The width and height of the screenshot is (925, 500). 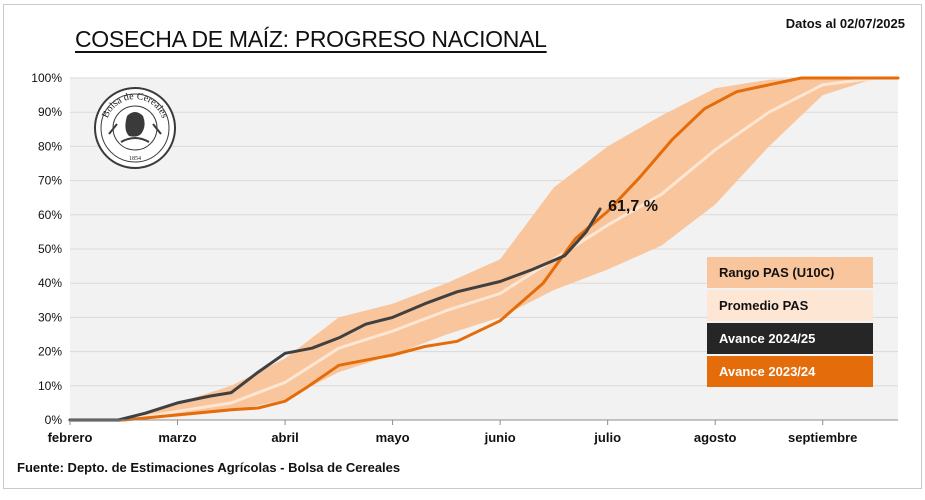 I want to click on current-value-annotation: 61,7 %, so click(x=633, y=206).